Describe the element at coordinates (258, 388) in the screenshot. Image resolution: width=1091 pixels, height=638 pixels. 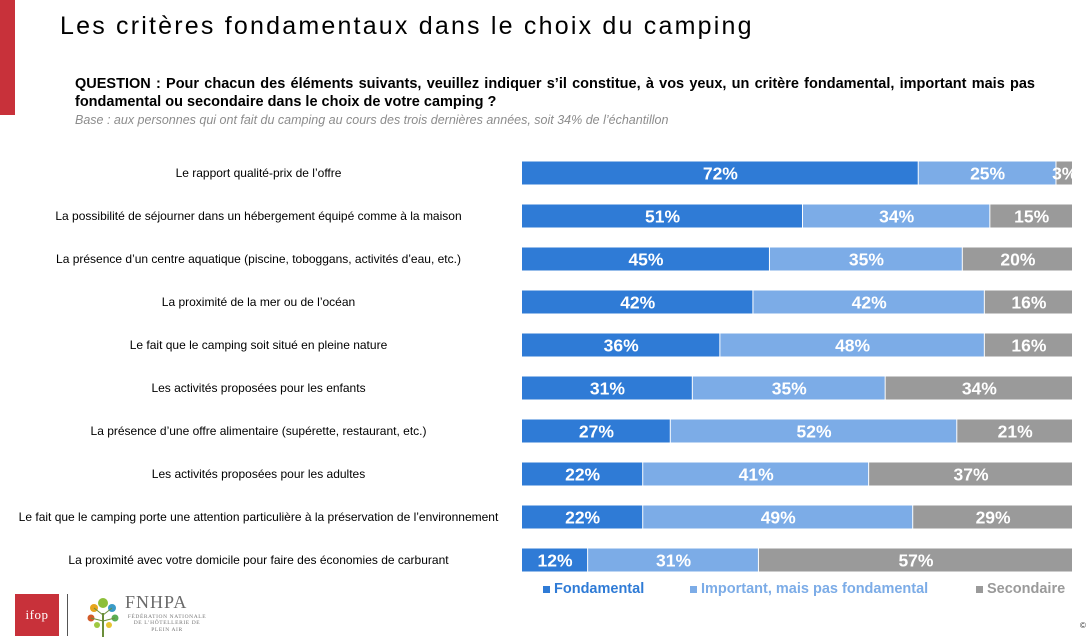
I see `category-label: Les activités proposées pour les enfants` at that location.